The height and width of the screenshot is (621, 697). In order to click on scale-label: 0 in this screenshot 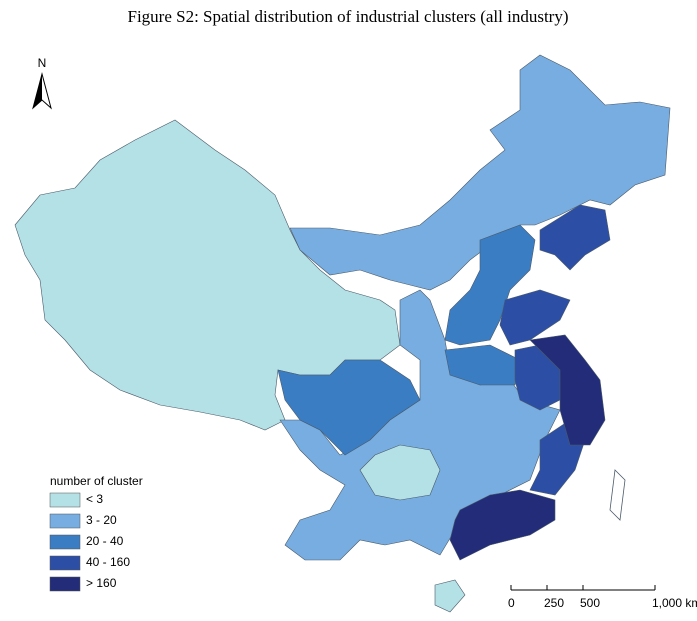, I will do `click(511, 603)`.